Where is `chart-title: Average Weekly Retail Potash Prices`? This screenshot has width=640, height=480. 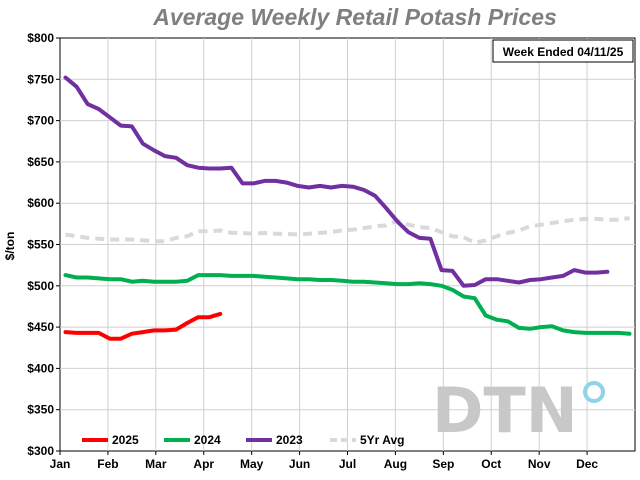
chart-title: Average Weekly Retail Potash Prices is located at coordinates (354, 17).